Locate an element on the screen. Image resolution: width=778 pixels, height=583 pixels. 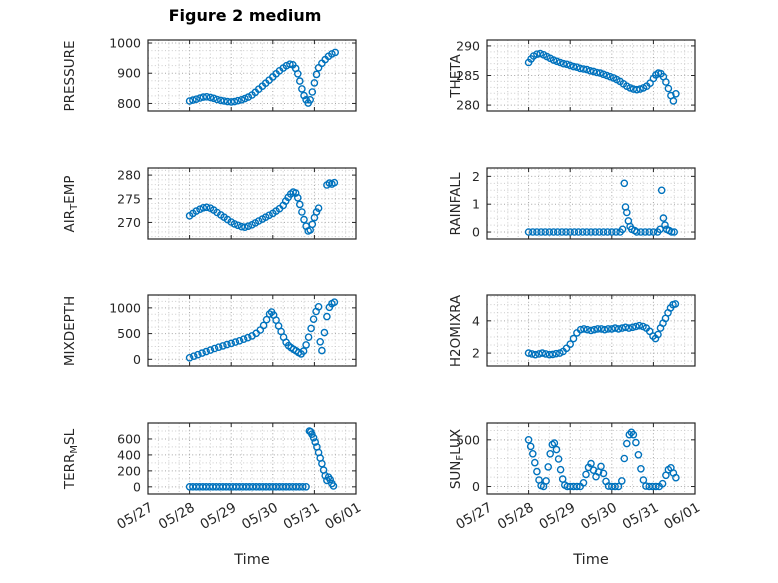
axes-box-h2omixra is located at coordinates (591, 330).